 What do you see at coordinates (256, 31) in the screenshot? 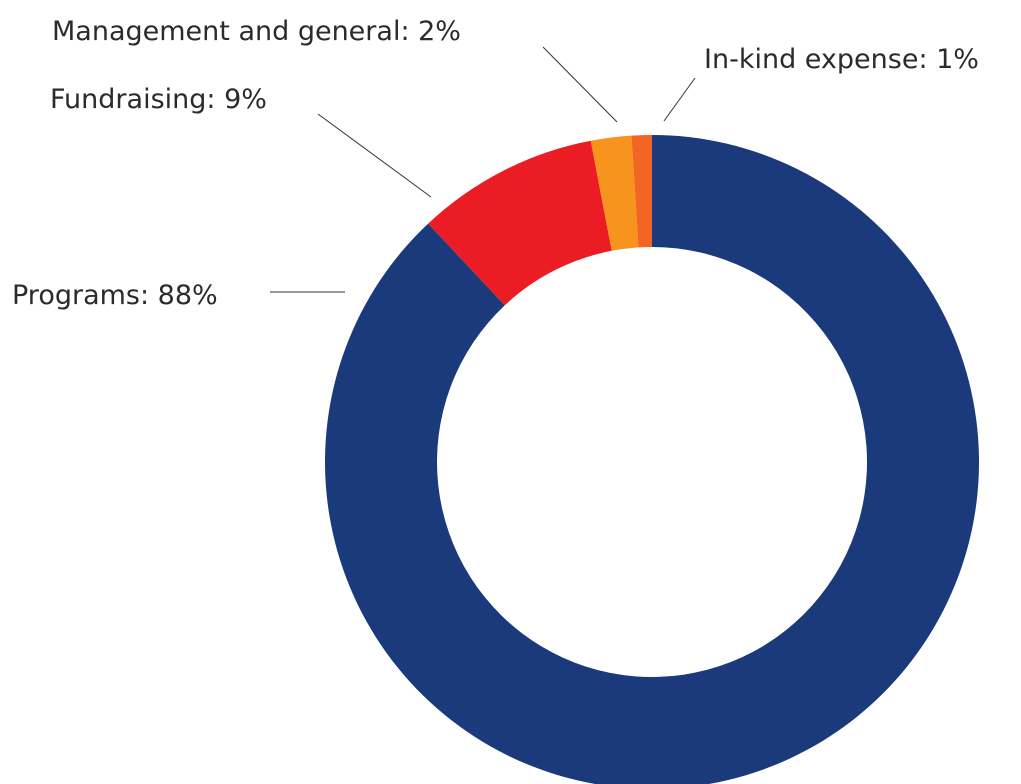
I see `label-management-and-general: Management and general: 2%` at bounding box center [256, 31].